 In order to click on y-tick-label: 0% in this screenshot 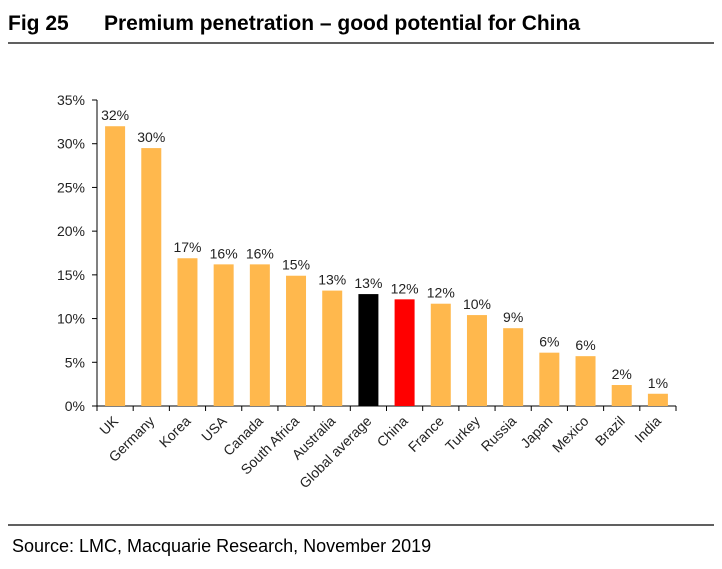, I will do `click(75, 406)`.